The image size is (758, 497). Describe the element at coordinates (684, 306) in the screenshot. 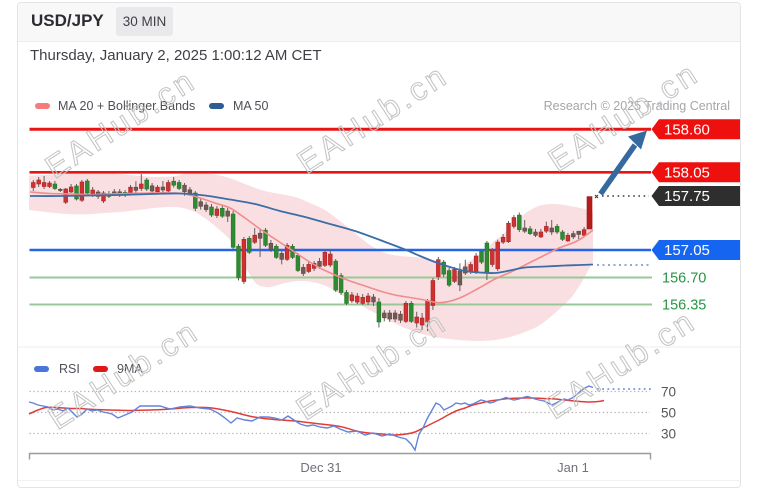

I see `svg-text: 156.35` at that location.